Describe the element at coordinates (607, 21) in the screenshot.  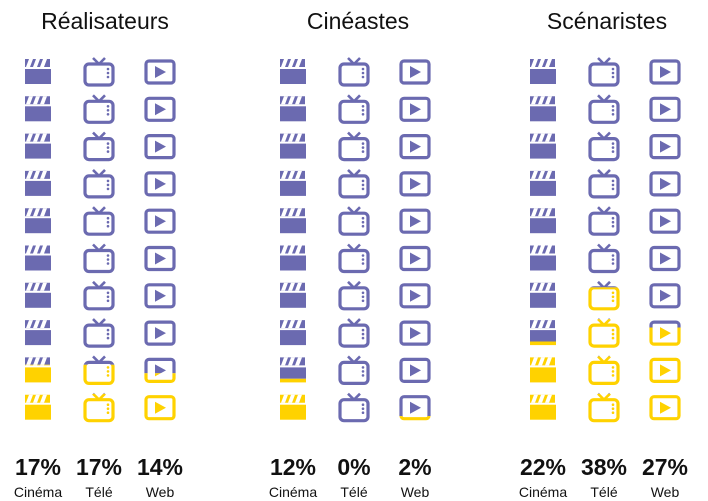
I see `group-title: Scénaristes` at that location.